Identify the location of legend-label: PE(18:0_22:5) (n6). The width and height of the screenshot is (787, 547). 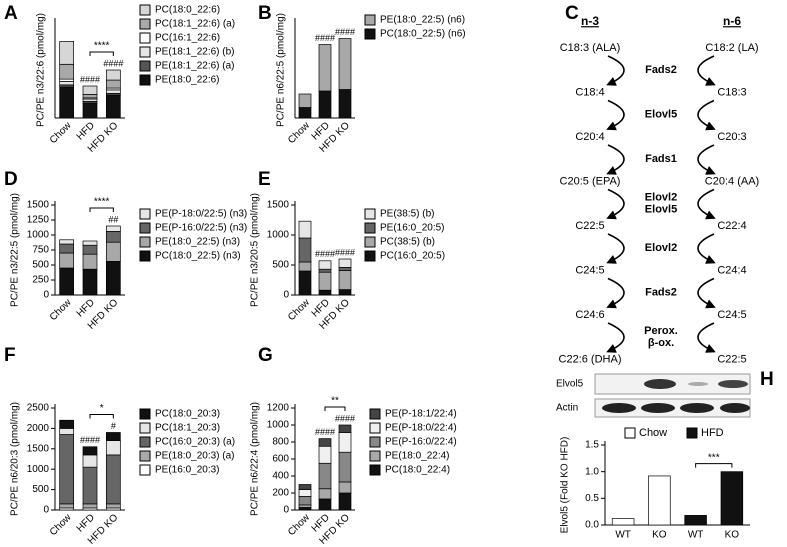
(422, 20).